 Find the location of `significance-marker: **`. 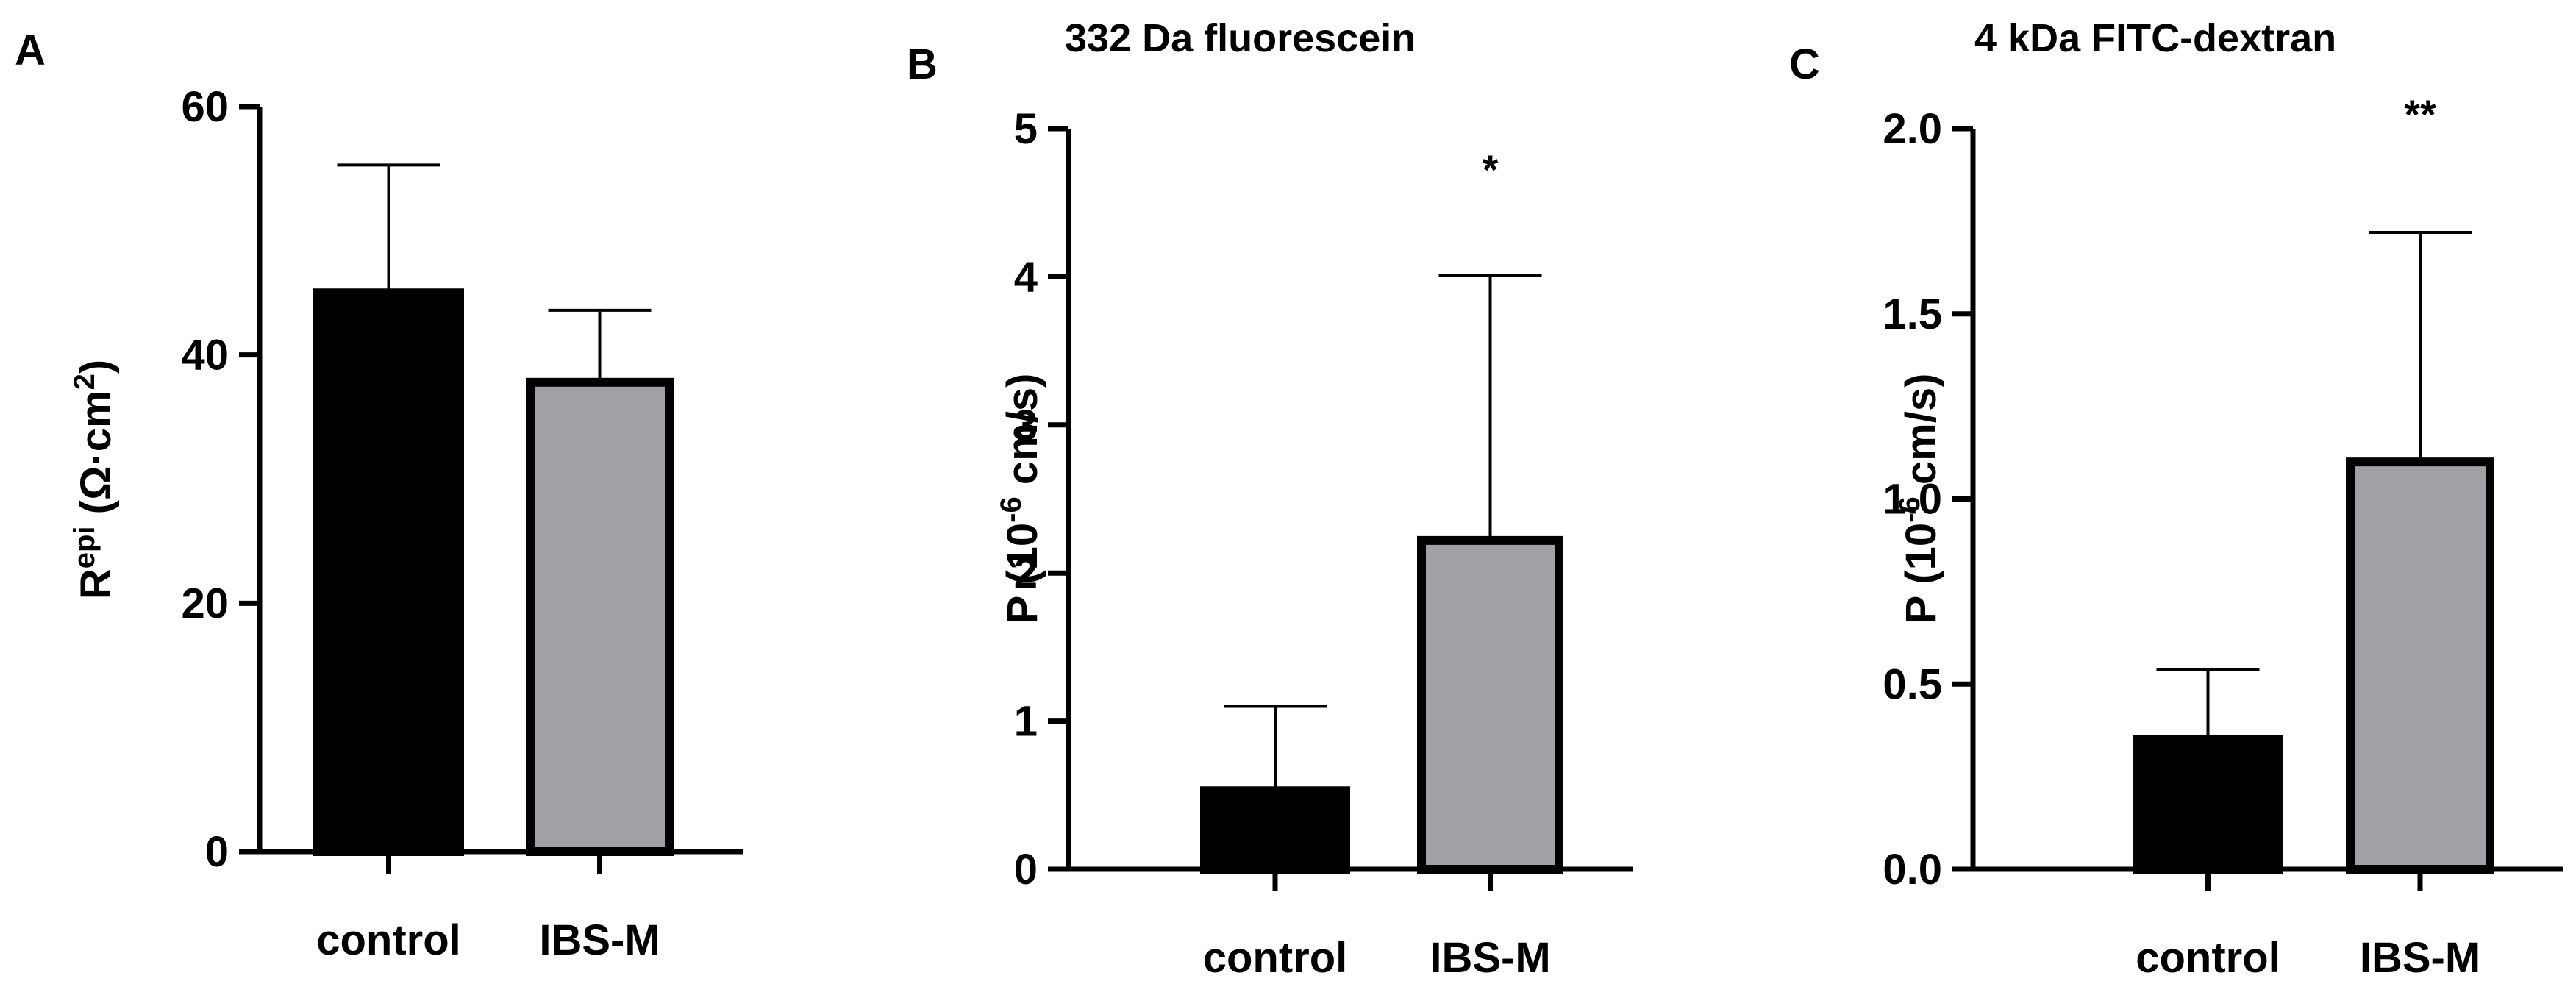

significance-marker: ** is located at coordinates (2420, 114).